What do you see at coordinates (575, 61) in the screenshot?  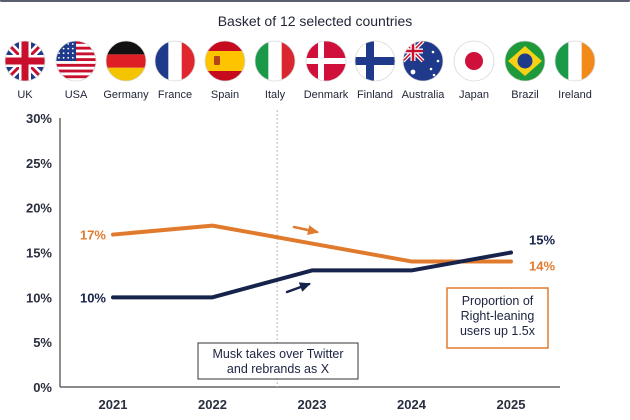 I see `ireland-flag` at bounding box center [575, 61].